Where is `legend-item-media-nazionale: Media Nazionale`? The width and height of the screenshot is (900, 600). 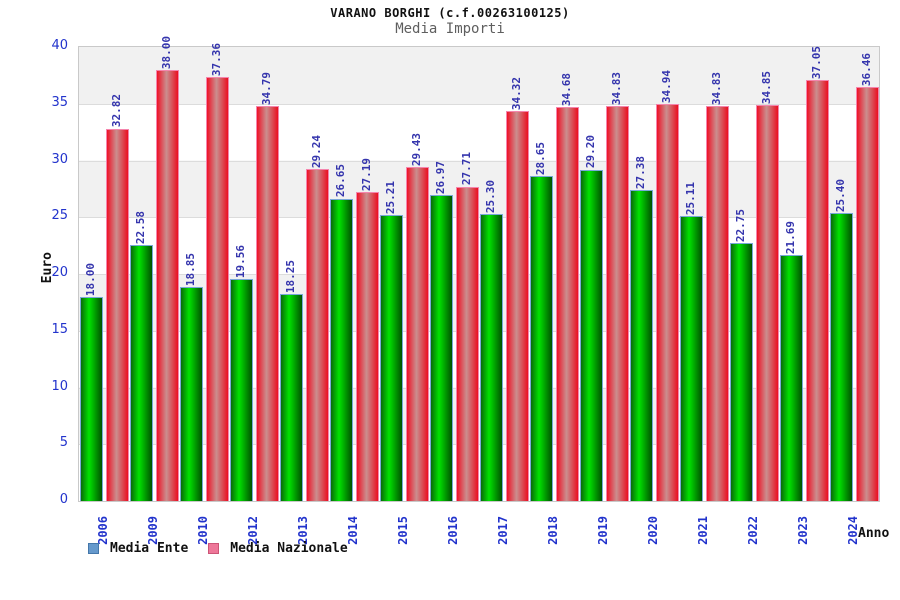 legend-item-media-nazionale: Media Nazionale is located at coordinates (278, 548).